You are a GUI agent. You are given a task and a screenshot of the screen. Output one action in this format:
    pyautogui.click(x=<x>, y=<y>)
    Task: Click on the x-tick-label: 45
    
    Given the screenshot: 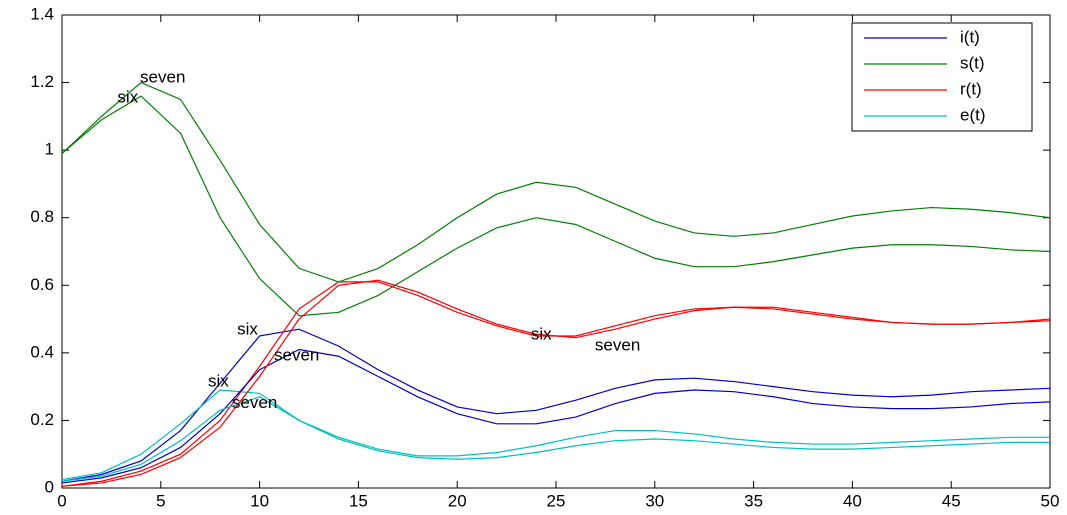 What is the action you would take?
    pyautogui.click(x=951, y=500)
    